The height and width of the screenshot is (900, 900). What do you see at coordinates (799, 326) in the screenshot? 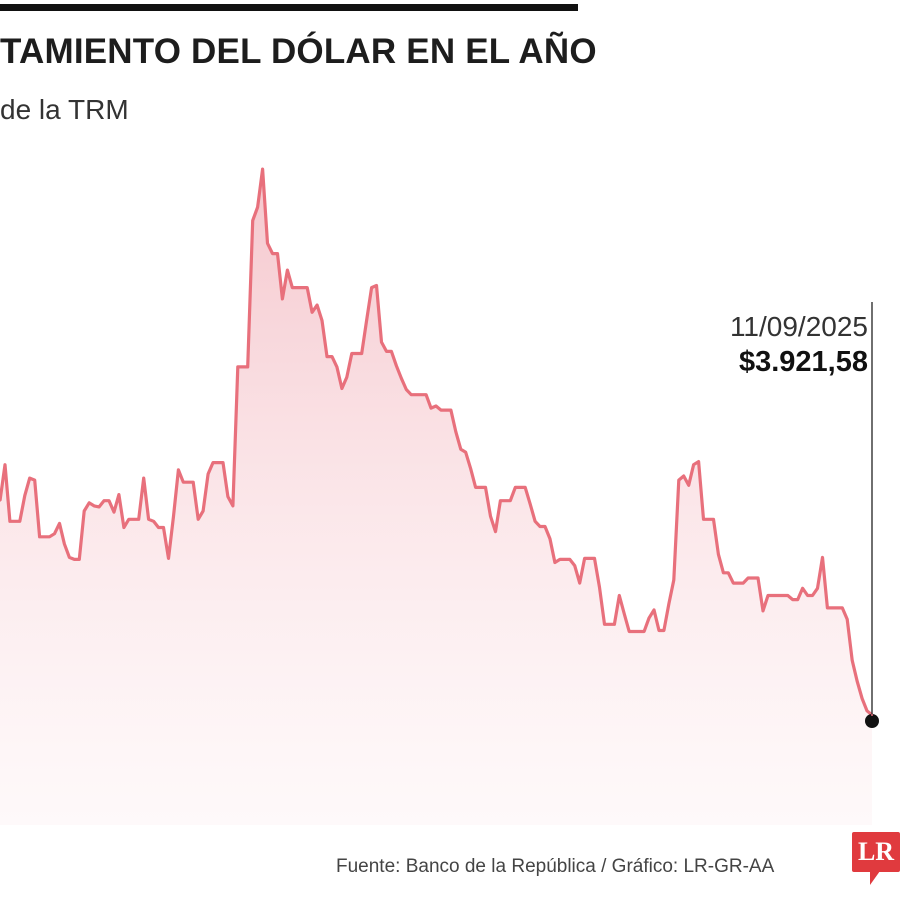
I see `annotation-date: 11/09/2025` at bounding box center [799, 326].